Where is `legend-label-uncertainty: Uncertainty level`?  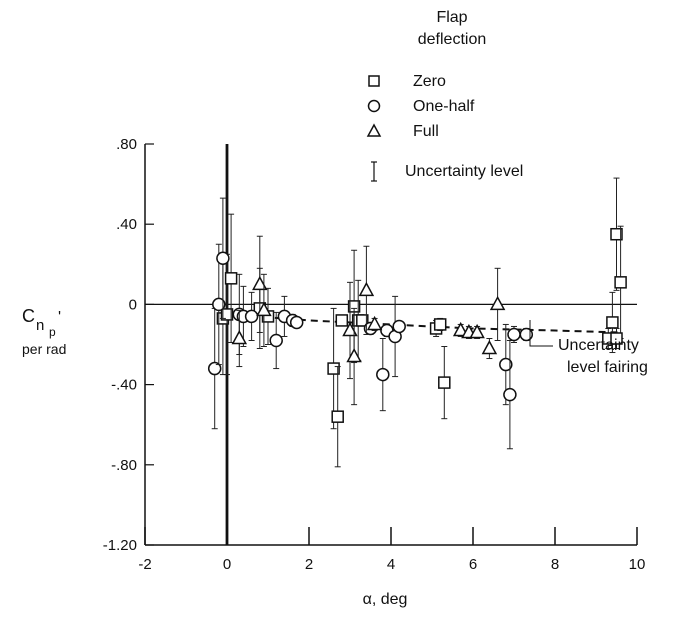 legend-label-uncertainty: Uncertainty level is located at coordinates (464, 171).